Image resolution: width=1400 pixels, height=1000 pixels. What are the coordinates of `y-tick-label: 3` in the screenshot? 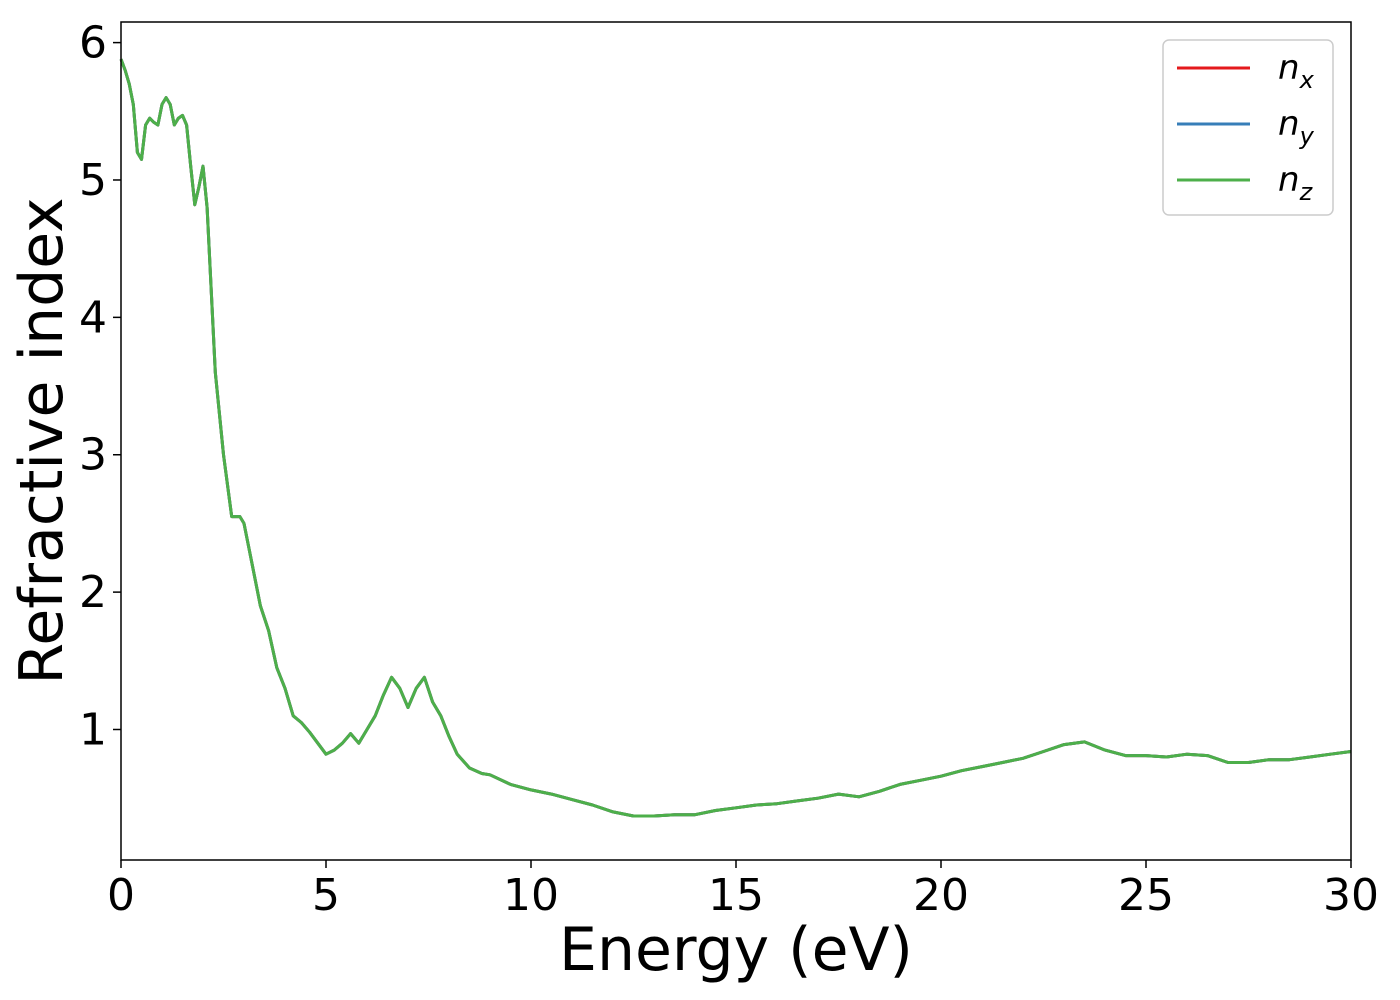 It's located at (93, 455).